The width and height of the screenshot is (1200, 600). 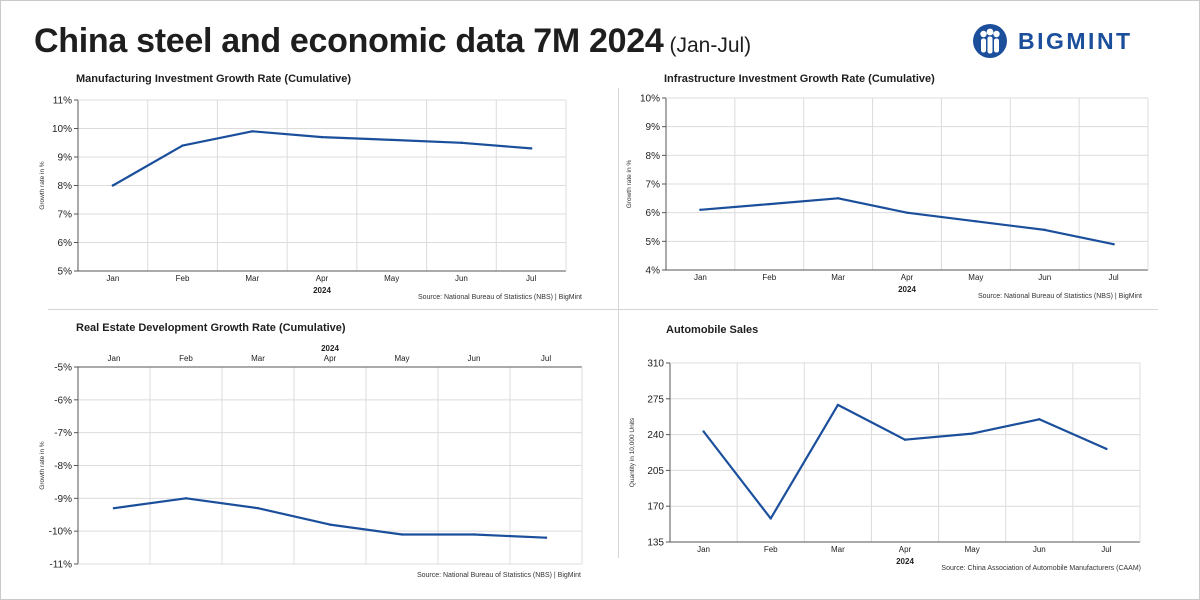 What do you see at coordinates (655, 364) in the screenshot?
I see `automobile-y-tick-label: 310` at bounding box center [655, 364].